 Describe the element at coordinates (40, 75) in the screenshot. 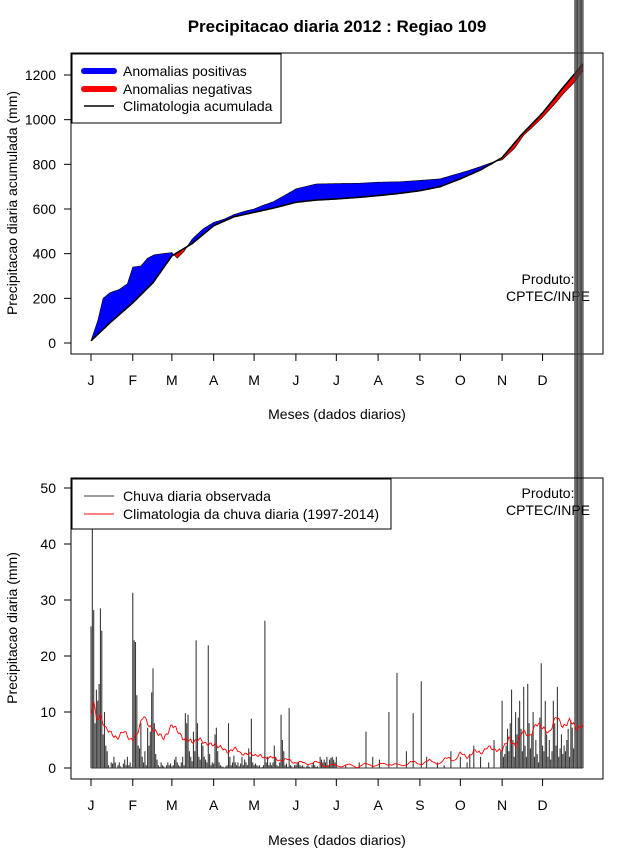

I see `top-y-tick-label: 1200` at that location.